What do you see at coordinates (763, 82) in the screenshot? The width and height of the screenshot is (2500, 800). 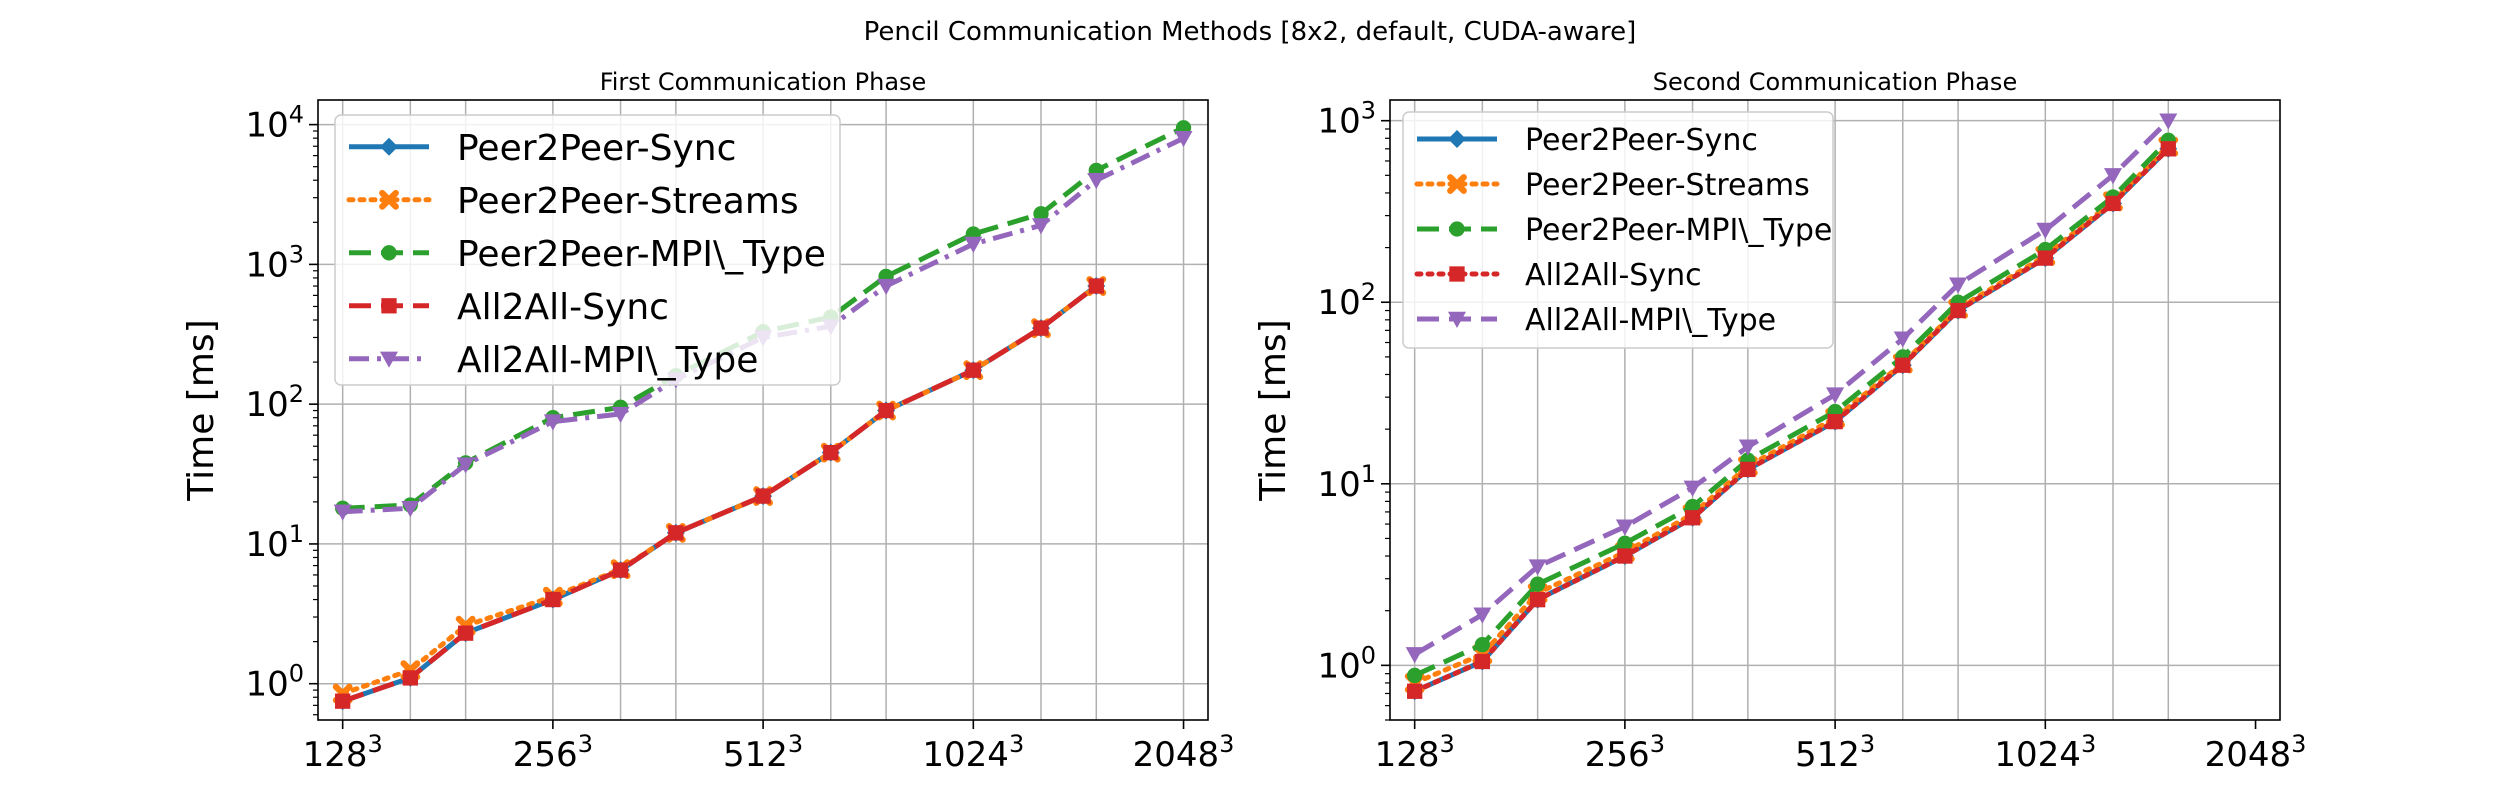 I see `chart-title: First Communication Phase` at bounding box center [763, 82].